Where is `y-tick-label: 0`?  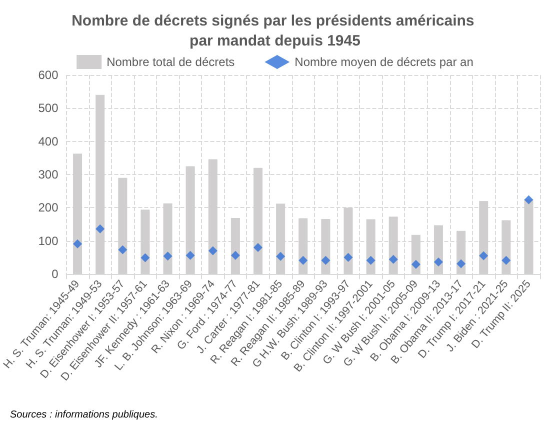 y-tick-label: 0 is located at coordinates (55, 274).